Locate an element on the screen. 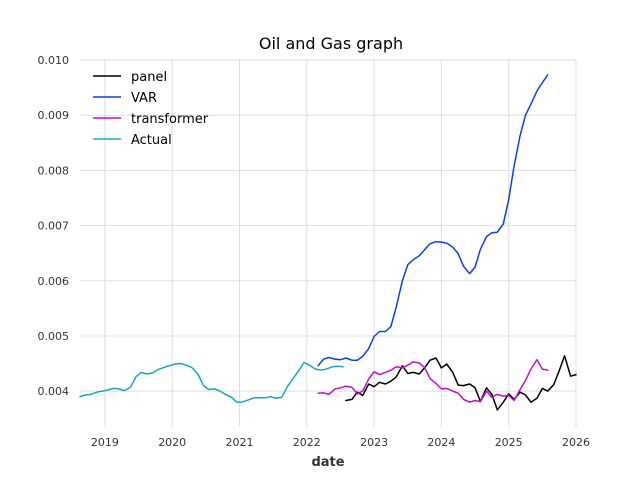 The width and height of the screenshot is (640, 480). legend-label: panel is located at coordinates (149, 77).